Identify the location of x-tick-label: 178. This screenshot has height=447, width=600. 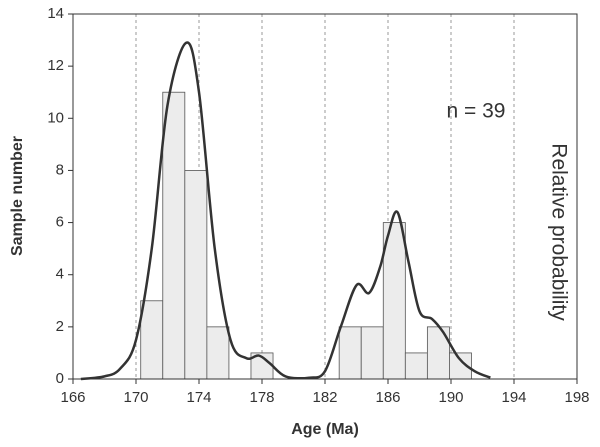
(261, 397).